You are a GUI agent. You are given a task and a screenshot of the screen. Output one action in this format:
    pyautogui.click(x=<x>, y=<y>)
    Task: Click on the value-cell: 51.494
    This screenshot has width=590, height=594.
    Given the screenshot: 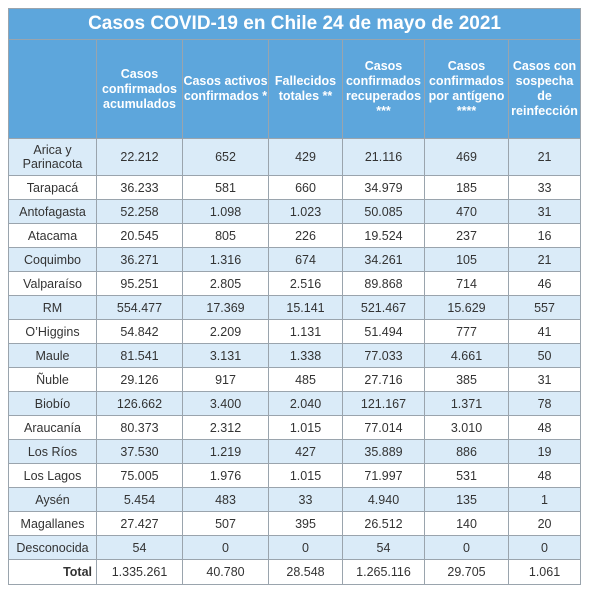 What is the action you would take?
    pyautogui.click(x=383, y=331)
    